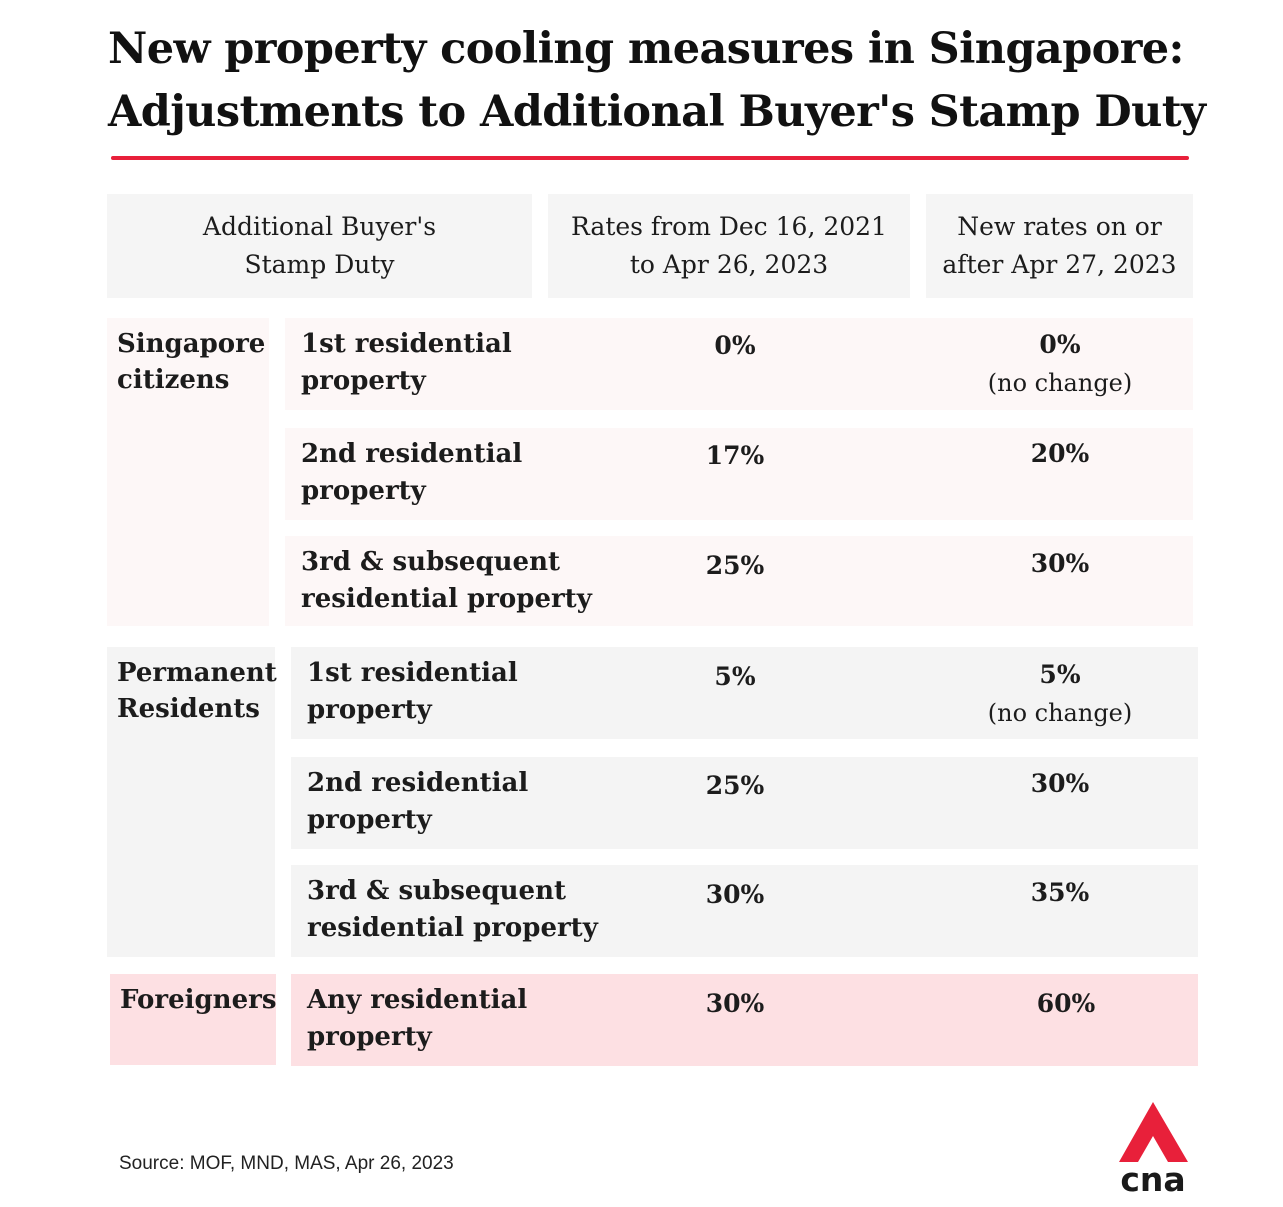 This screenshot has height=1207, width=1283. What do you see at coordinates (729, 246) in the screenshot?
I see `header-old-rates: Rates from Dec 16, 2021 to Apr 26, 2023` at bounding box center [729, 246].